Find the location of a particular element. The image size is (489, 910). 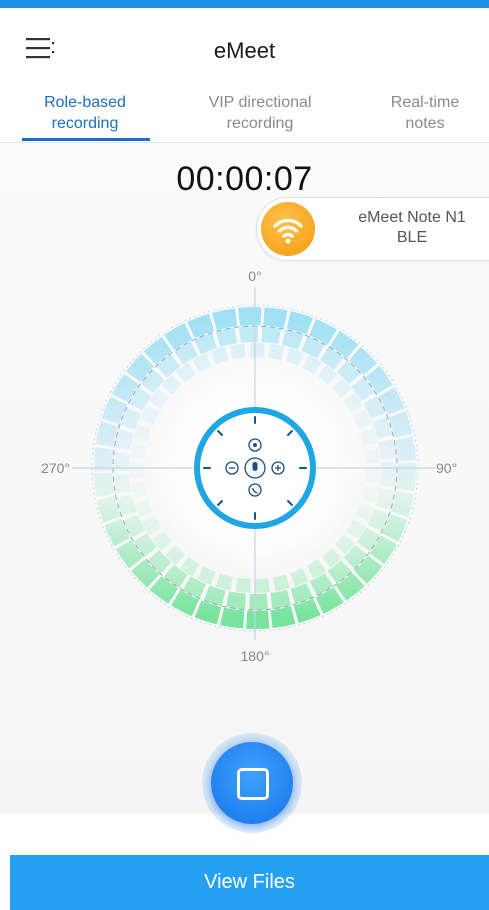

stop-square-icon is located at coordinates (253, 784).